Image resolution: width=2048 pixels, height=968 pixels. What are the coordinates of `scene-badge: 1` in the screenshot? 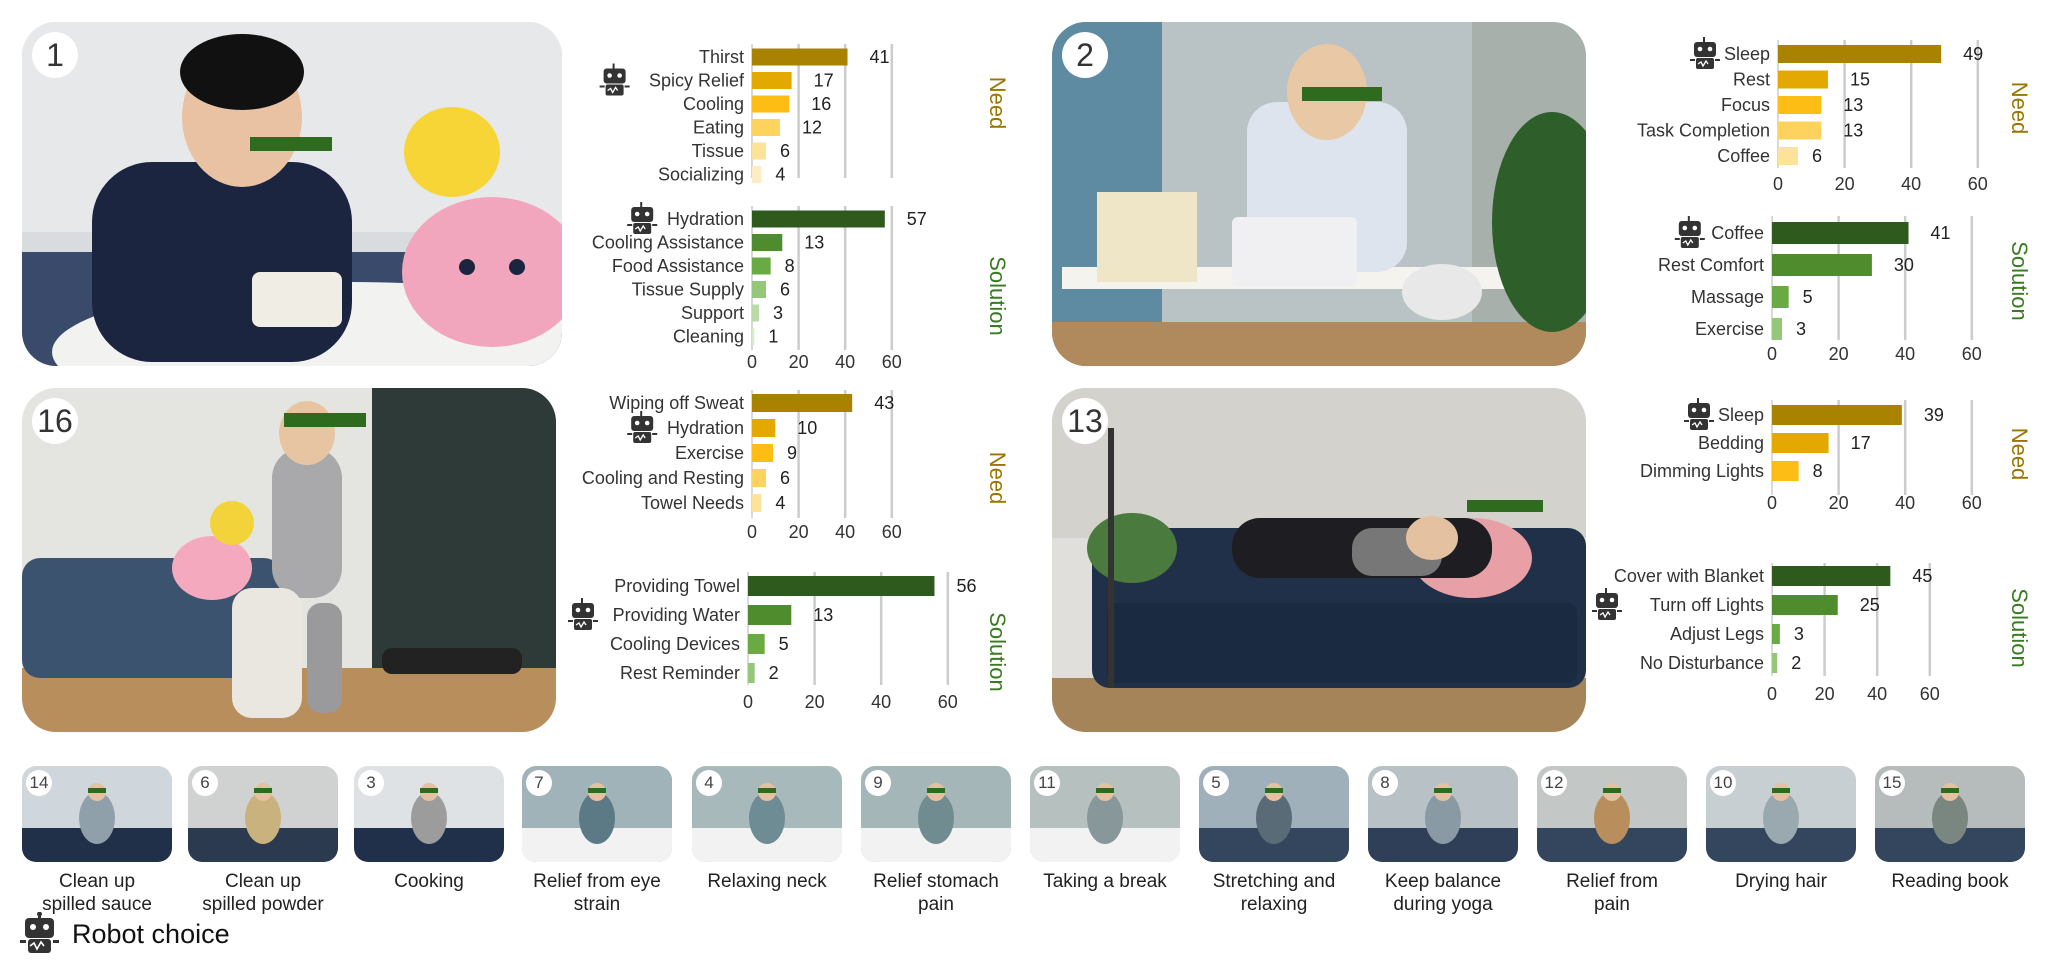 It's located at (55, 55).